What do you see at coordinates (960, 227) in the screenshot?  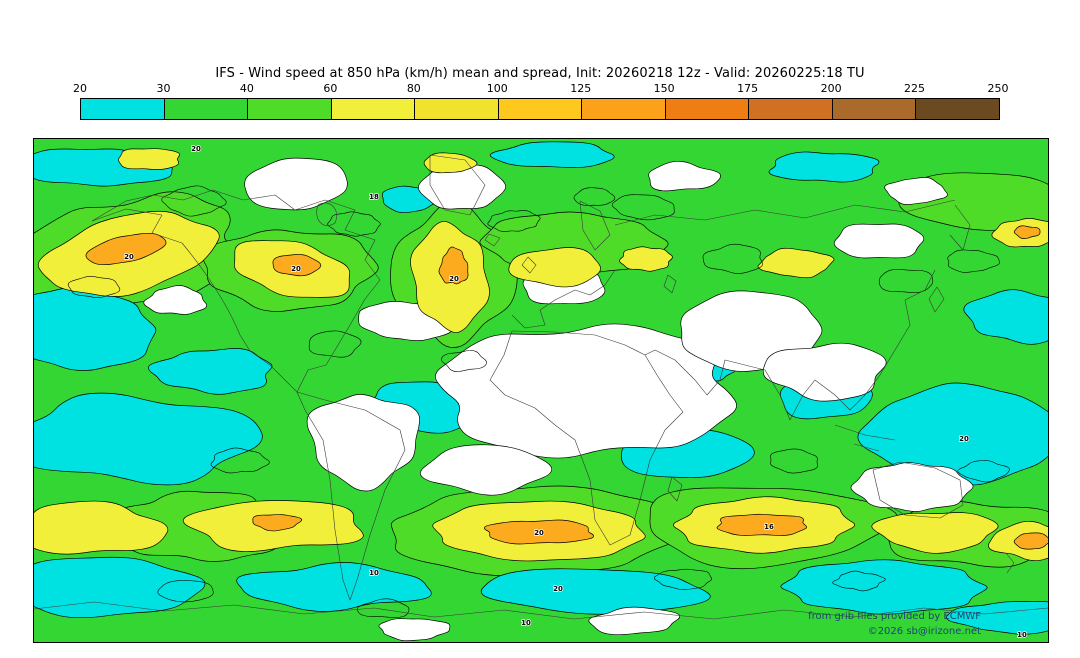 I see `coastline-kamchatka` at bounding box center [960, 227].